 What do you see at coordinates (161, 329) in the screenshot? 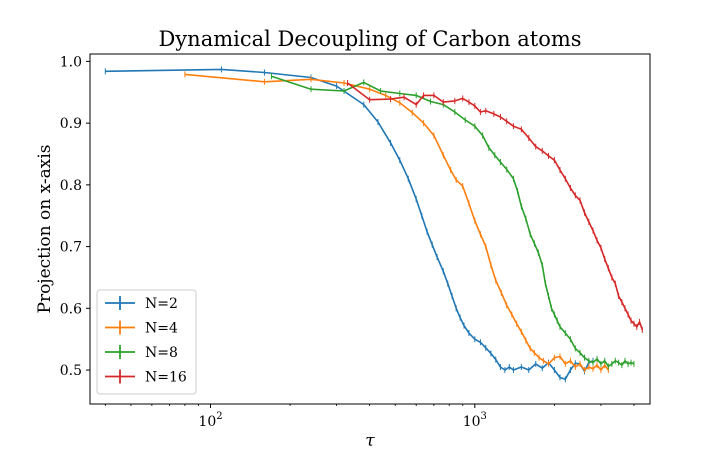
I see `legend-label: N=4` at bounding box center [161, 329].